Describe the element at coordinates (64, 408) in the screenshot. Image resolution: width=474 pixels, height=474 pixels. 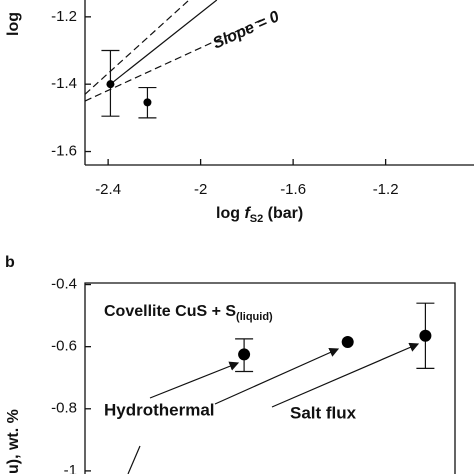
I see `y-tick-label: -0.8` at that location.